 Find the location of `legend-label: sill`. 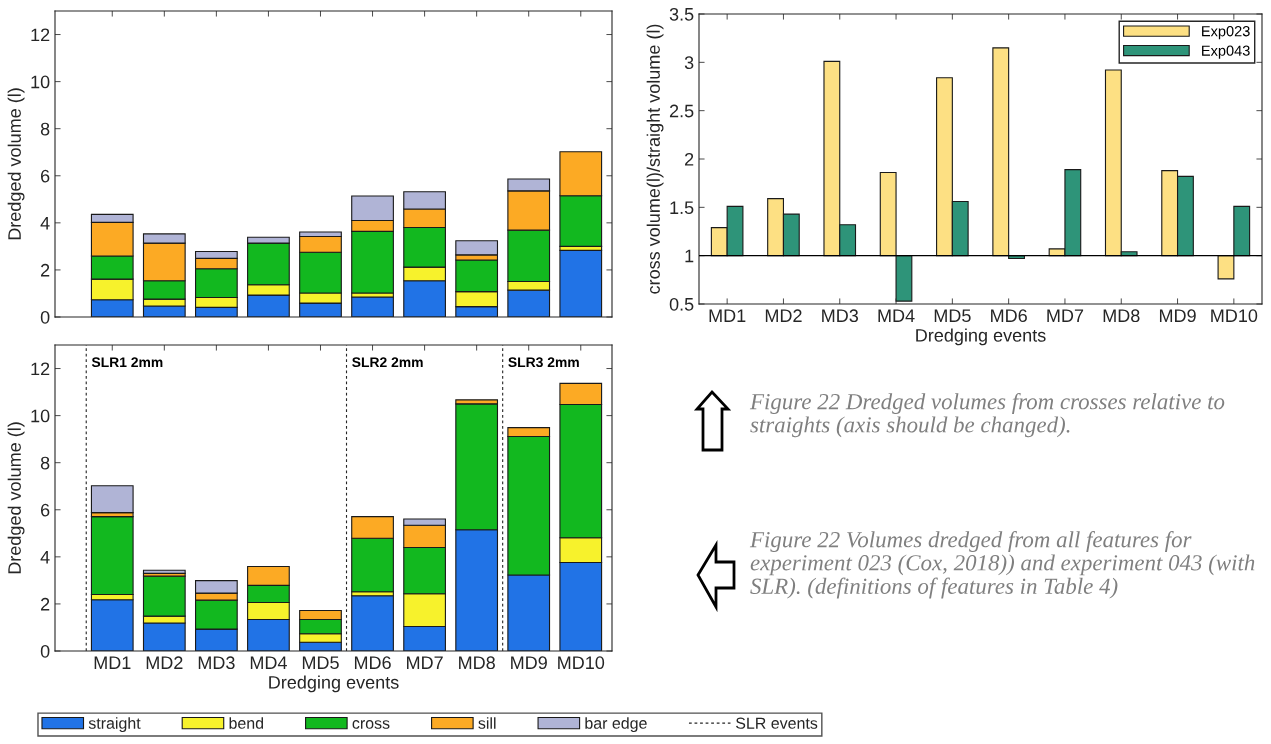

legend-label: sill is located at coordinates (487, 723).